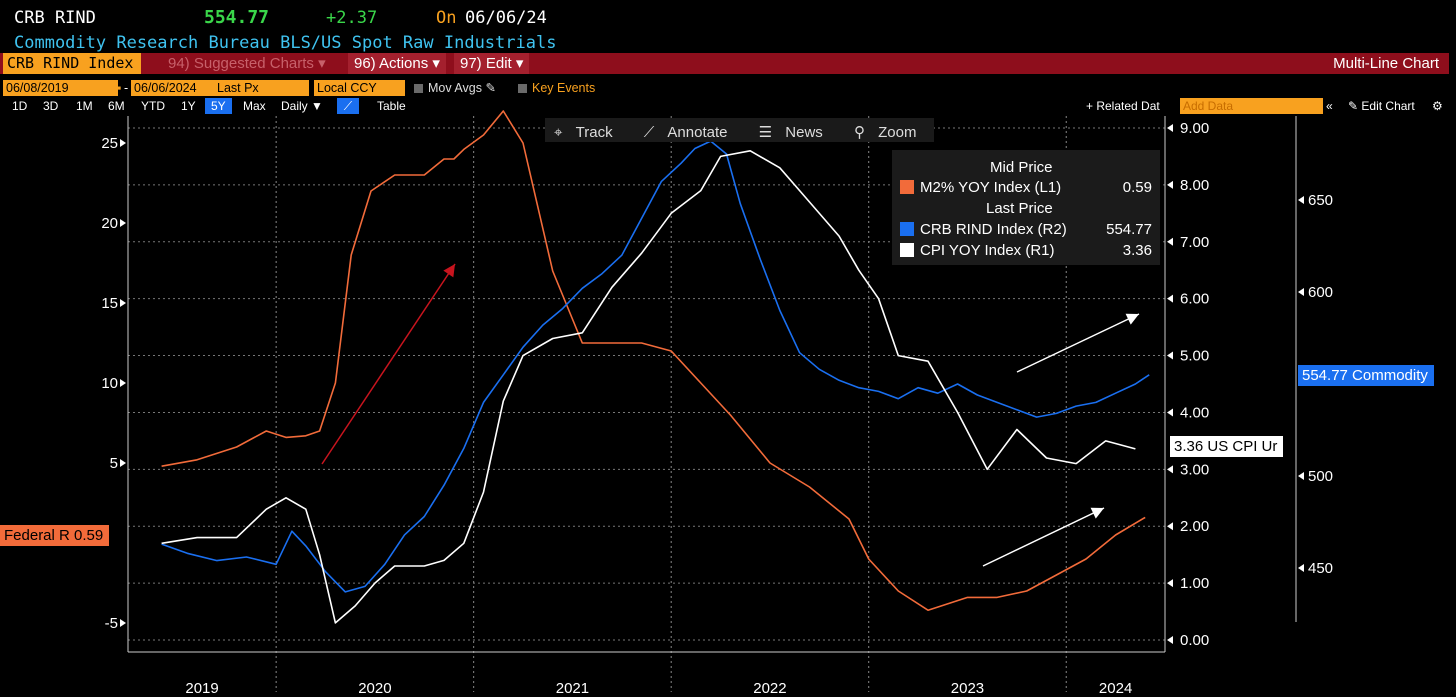 The width and height of the screenshot is (1456, 697). What do you see at coordinates (218, 106) in the screenshot?
I see `period-5y: 5Y` at bounding box center [218, 106].